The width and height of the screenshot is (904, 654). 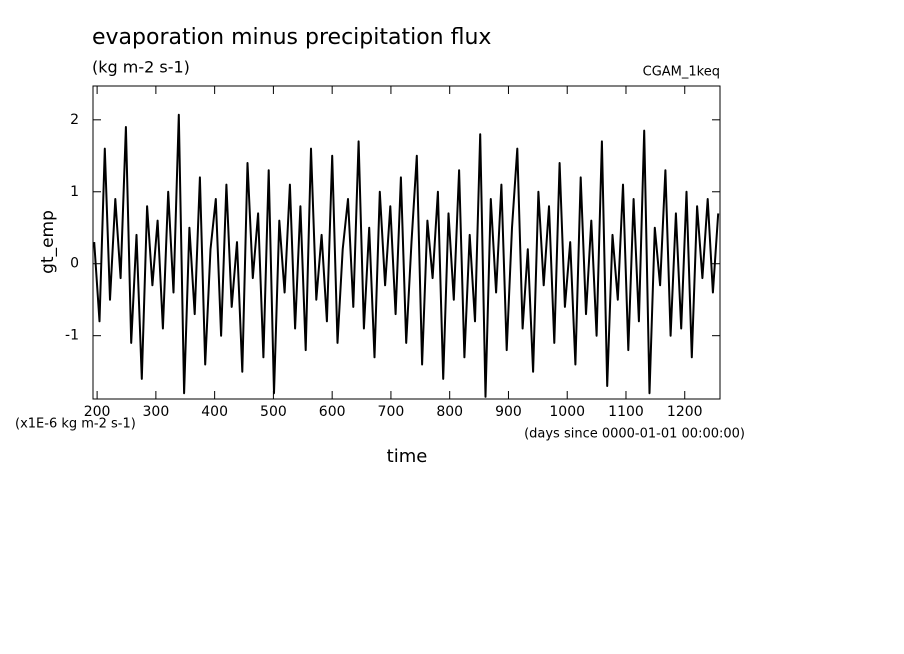 I want to click on x-tick-label: 600, so click(x=332, y=412).